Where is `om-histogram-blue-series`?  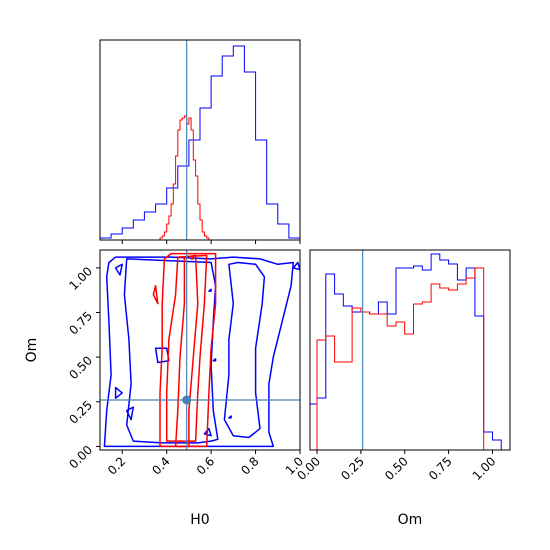
om-histogram-blue-series is located at coordinates (409, 352).